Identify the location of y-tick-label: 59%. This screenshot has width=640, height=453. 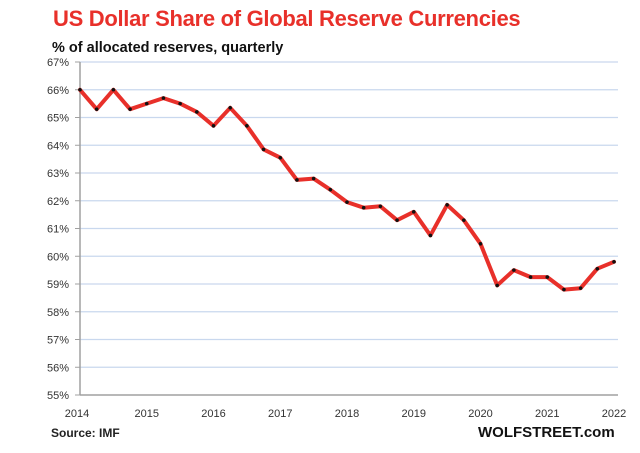
(58, 285).